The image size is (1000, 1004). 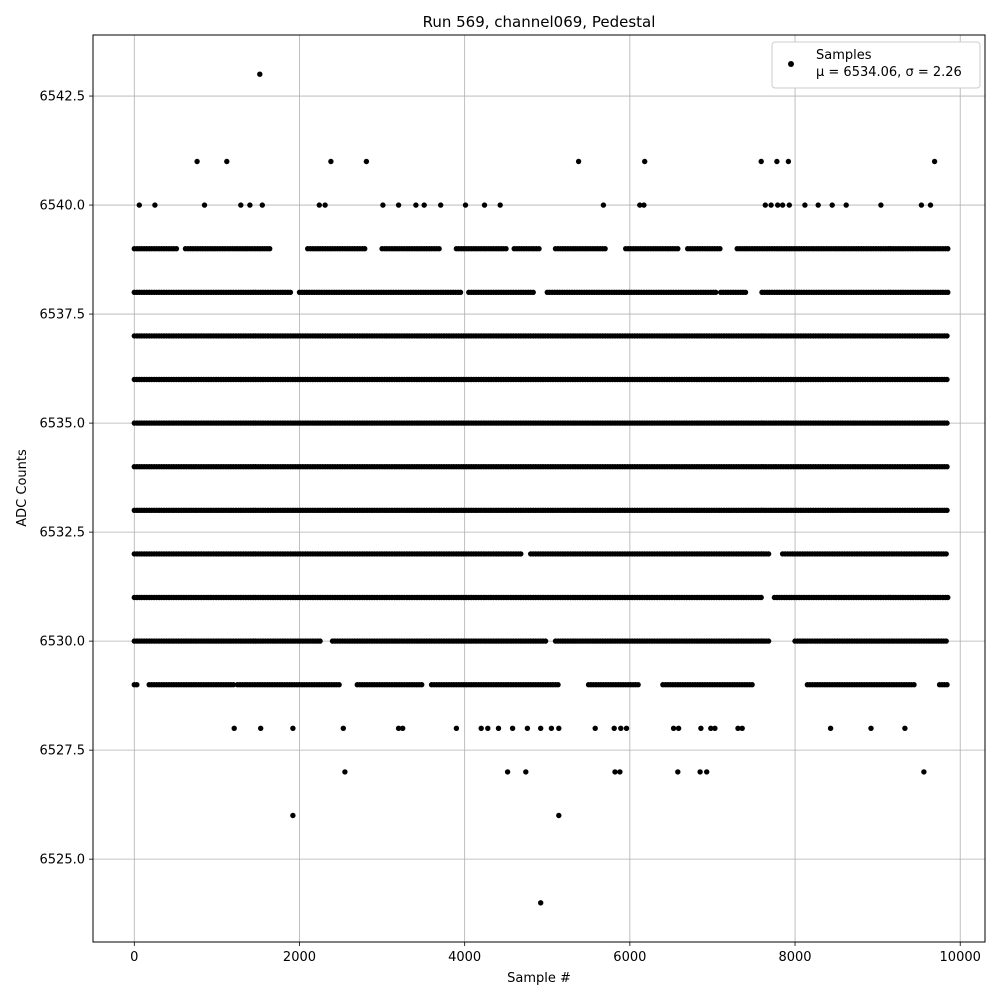 What do you see at coordinates (63, 424) in the screenshot?
I see `y-tick-label: 6535.0` at bounding box center [63, 424].